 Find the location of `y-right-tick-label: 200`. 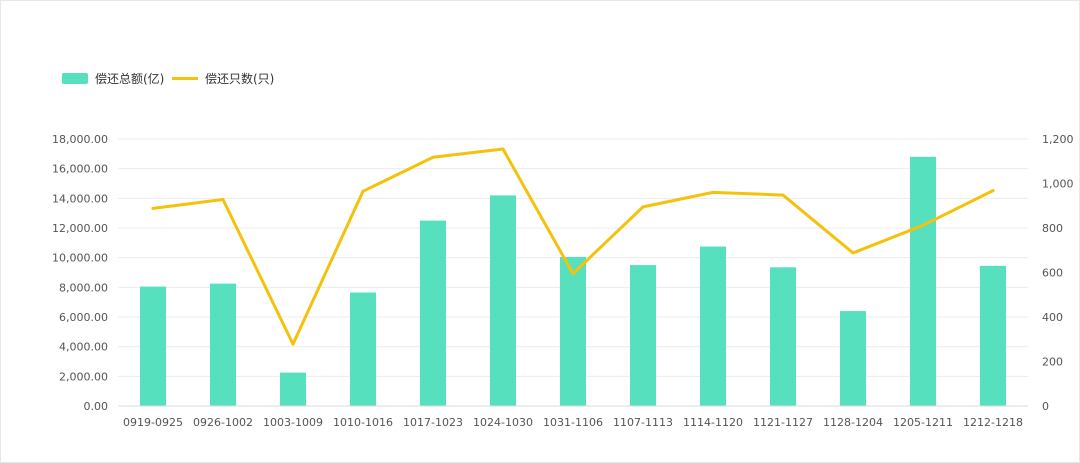

y-right-tick-label: 200 is located at coordinates (1052, 362).